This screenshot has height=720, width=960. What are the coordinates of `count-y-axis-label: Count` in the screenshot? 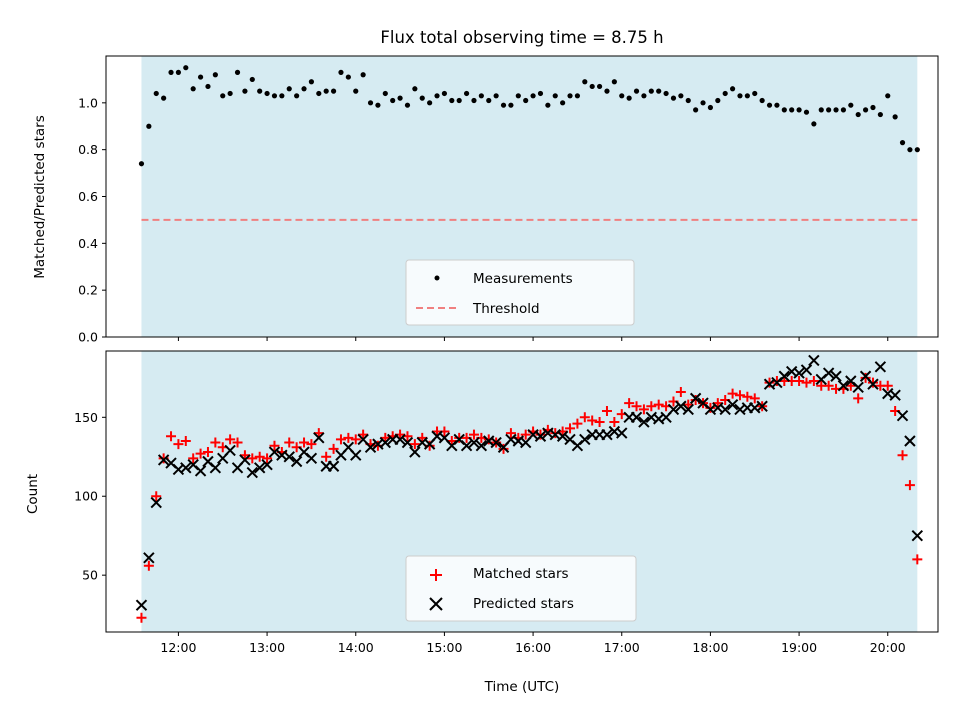 It's located at (33, 494).